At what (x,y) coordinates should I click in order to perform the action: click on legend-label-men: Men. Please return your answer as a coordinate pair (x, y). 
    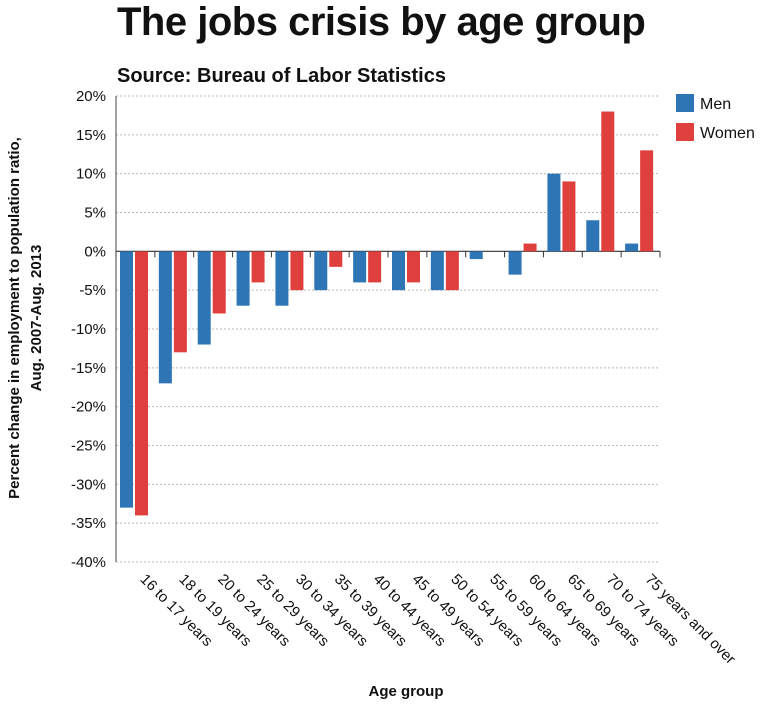
    Looking at the image, I should click on (715, 104).